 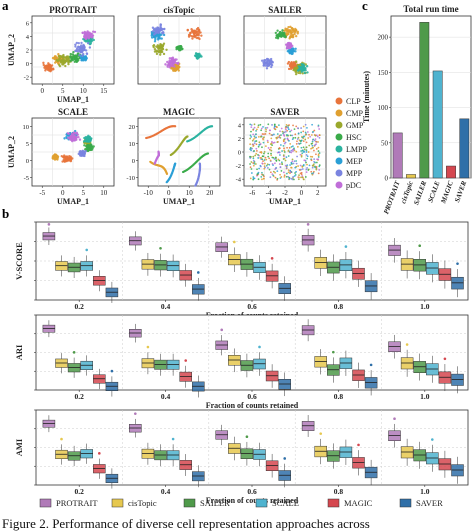 What do you see at coordinates (339, 306) in the screenshot?
I see `x-tick-label: 0.8` at bounding box center [339, 306].